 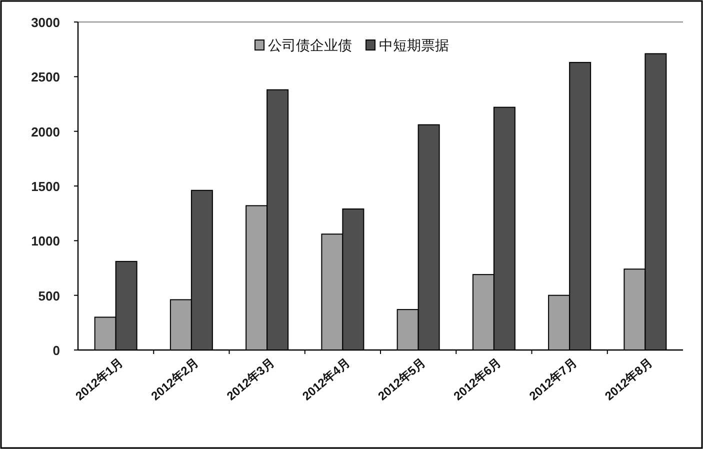 I want to click on y-tick-label: 2000, so click(x=45, y=132).